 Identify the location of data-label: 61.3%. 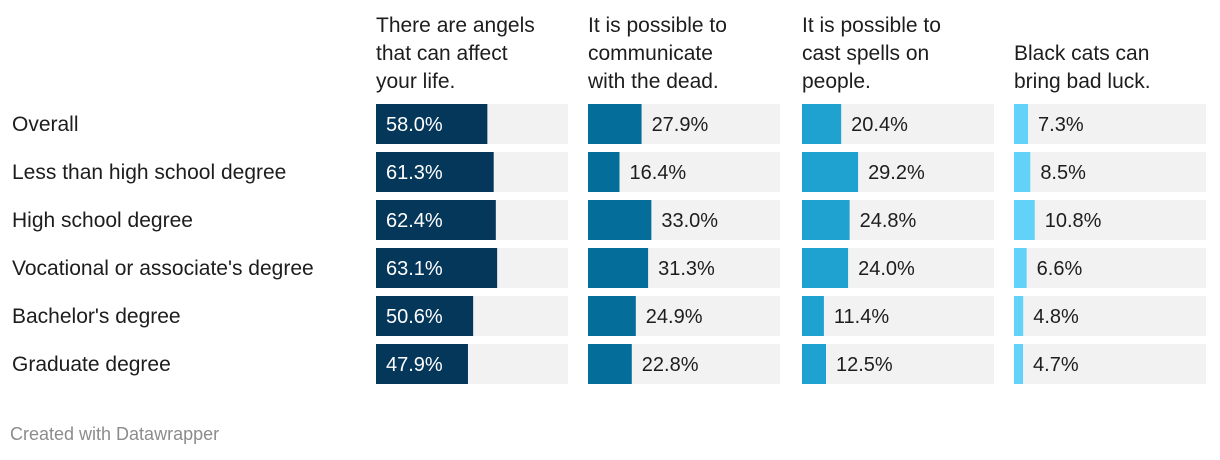
(414, 173).